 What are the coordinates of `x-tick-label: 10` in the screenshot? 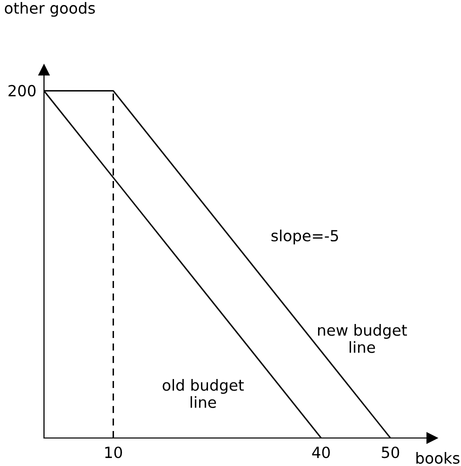 It's located at (113, 452).